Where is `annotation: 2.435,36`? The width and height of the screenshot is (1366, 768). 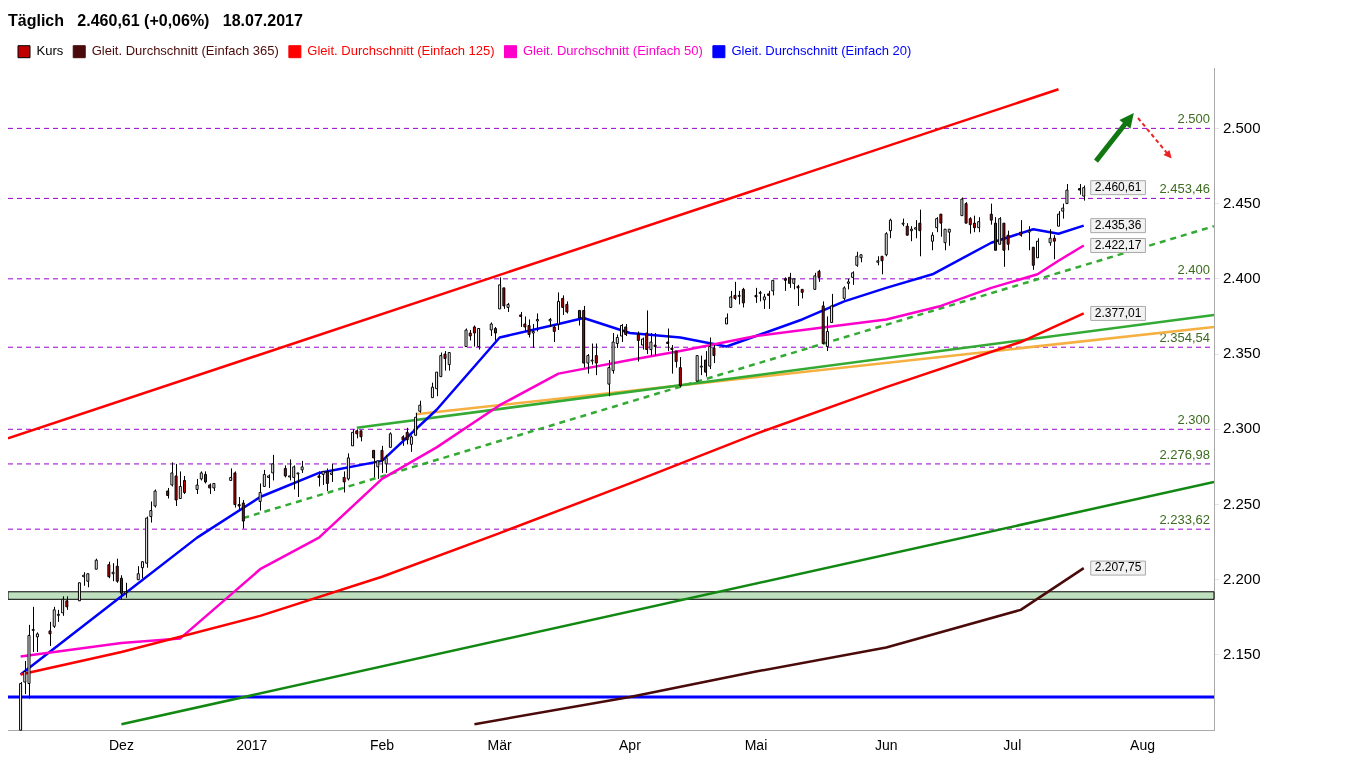 annotation: 2.435,36 is located at coordinates (1118, 224).